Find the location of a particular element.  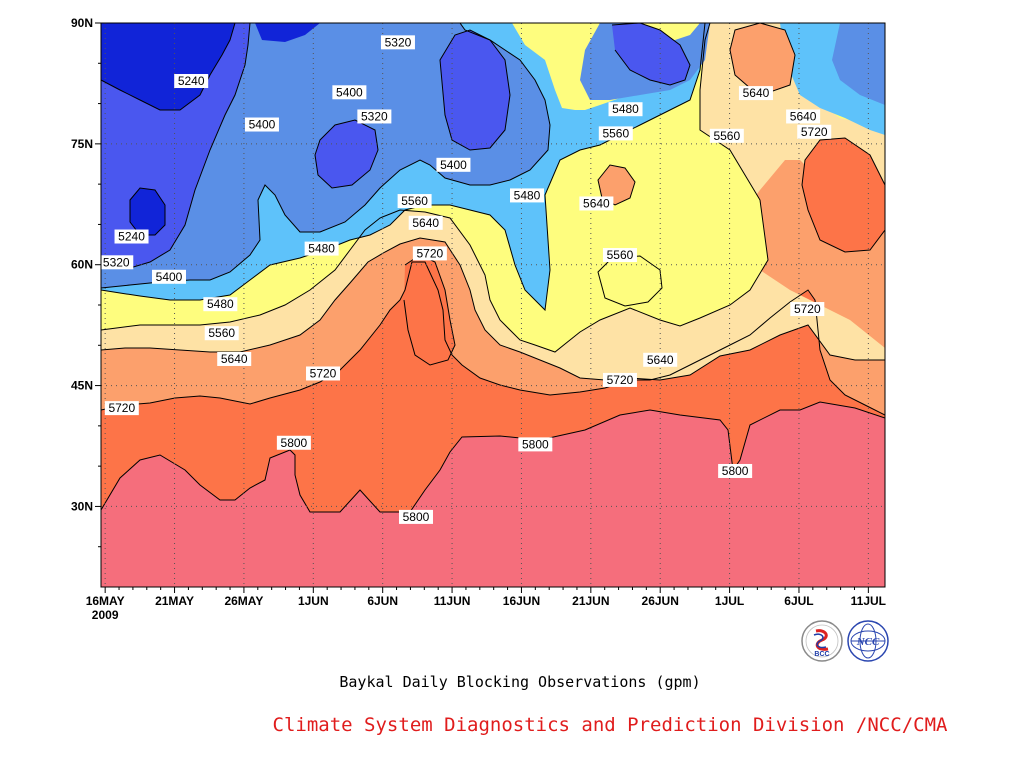

y-tick-label: 75N is located at coordinates (82, 144).